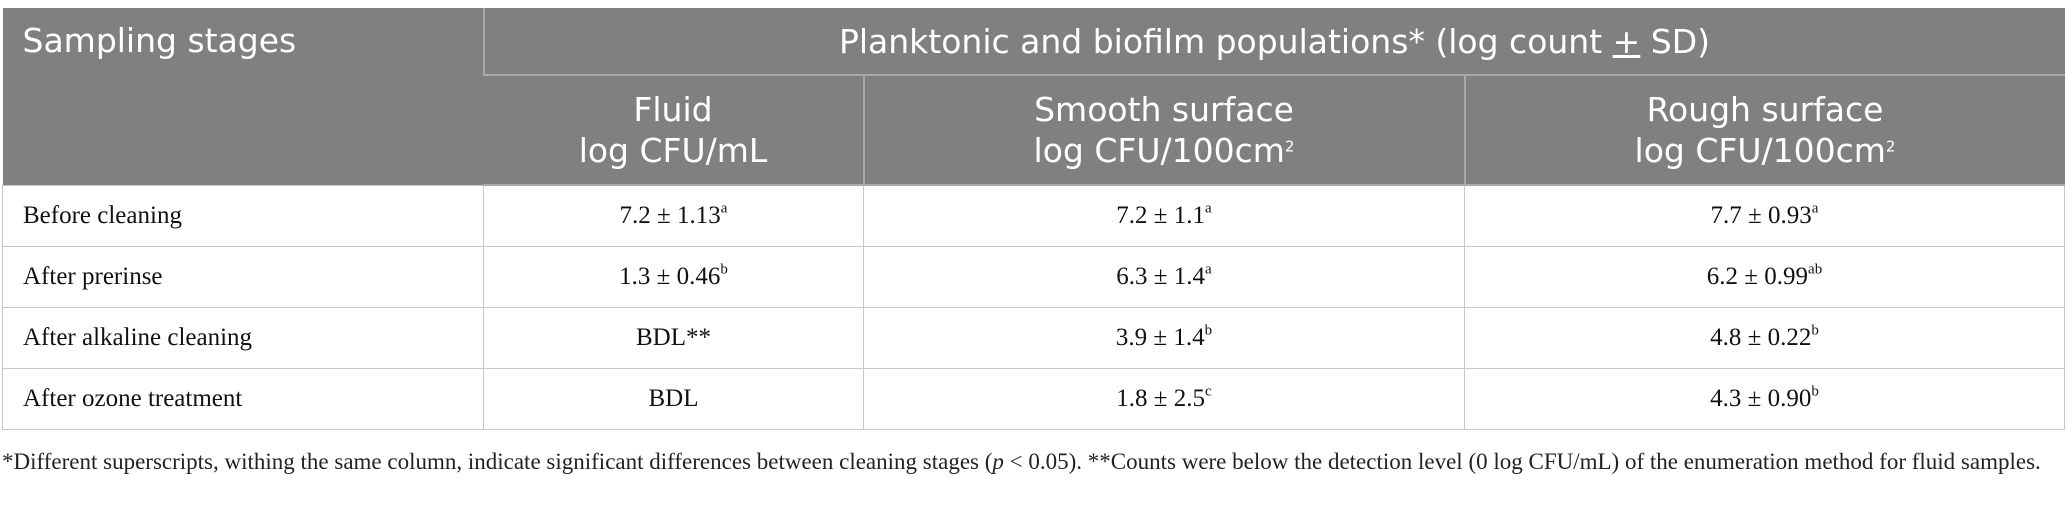 The width and height of the screenshot is (2067, 527). I want to click on value-cell: 4.8 ± 0.22b, so click(1764, 338).